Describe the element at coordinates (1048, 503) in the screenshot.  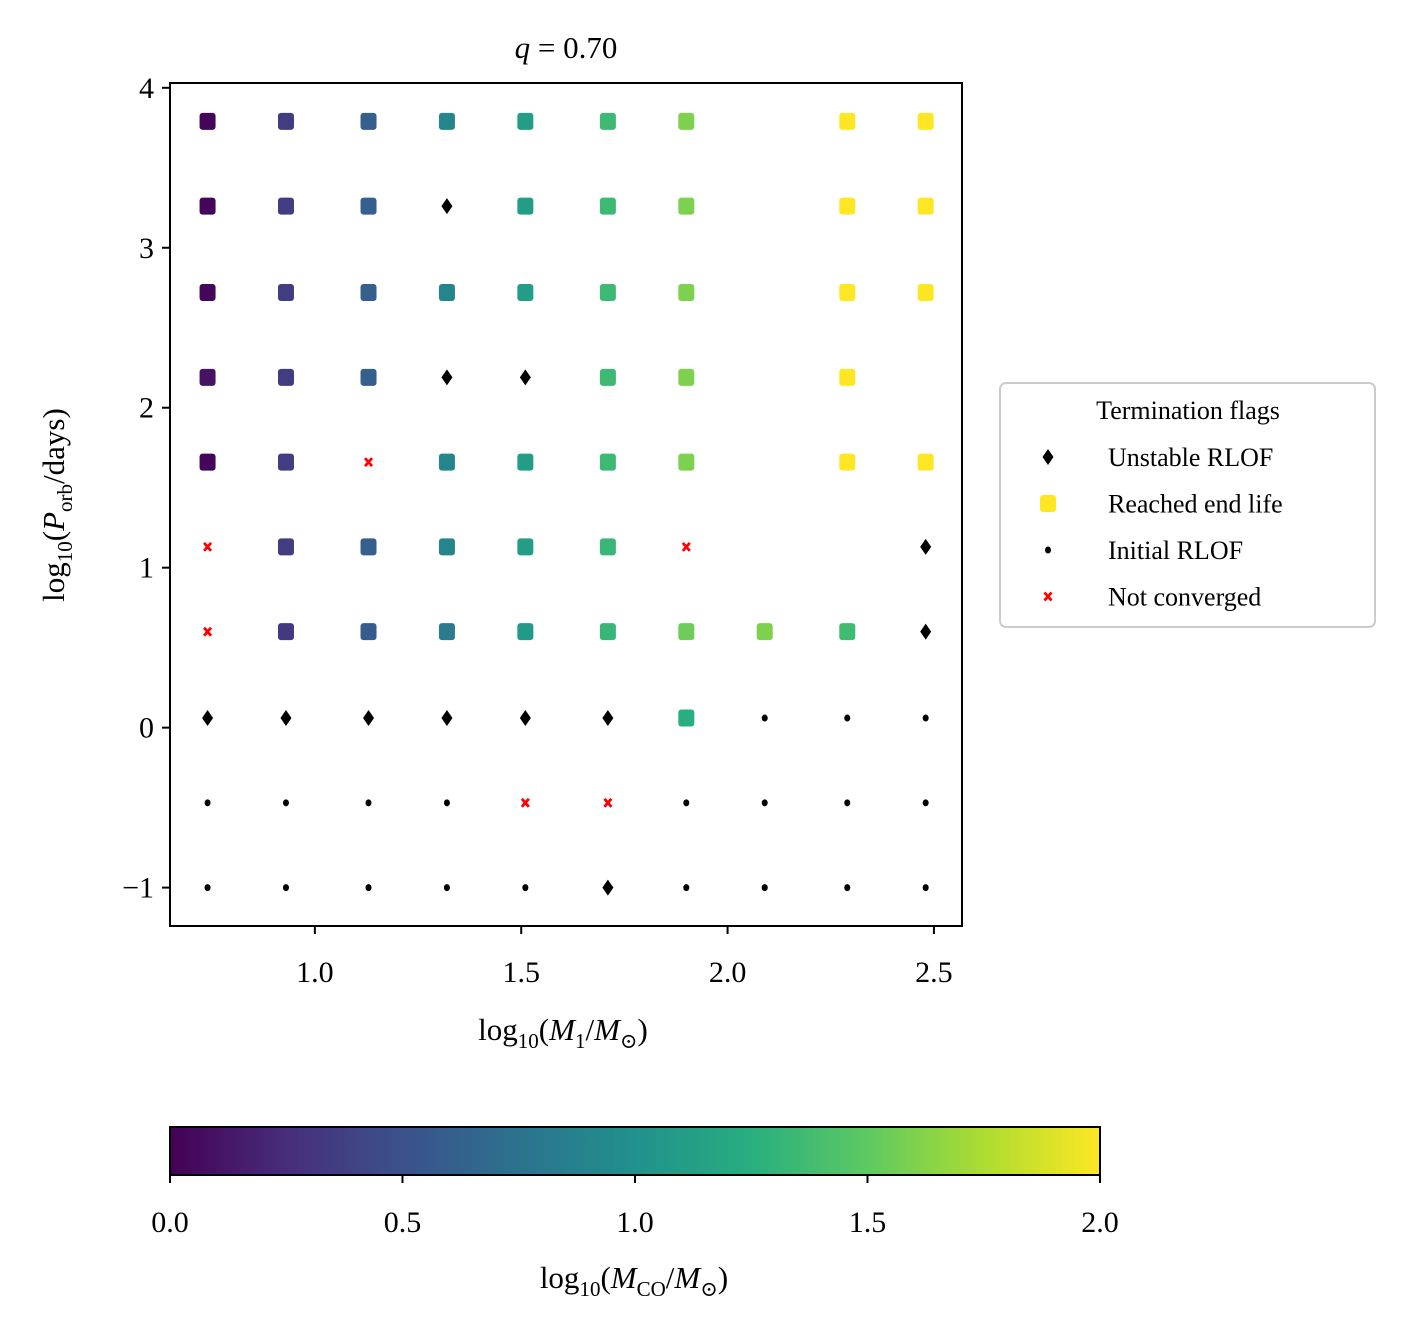
I see `legend-marker-S` at that location.